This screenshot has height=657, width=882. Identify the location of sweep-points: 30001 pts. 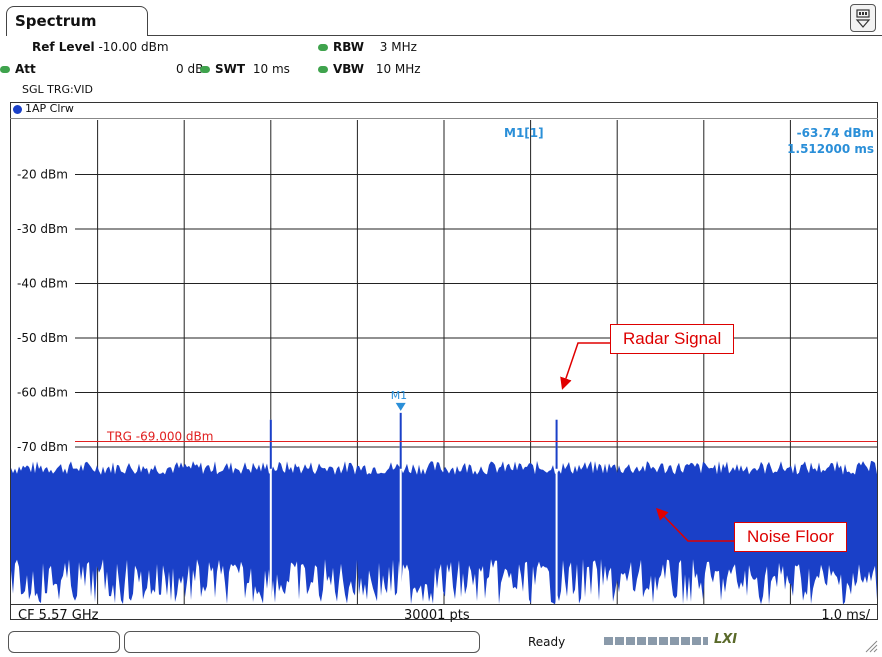
(437, 615).